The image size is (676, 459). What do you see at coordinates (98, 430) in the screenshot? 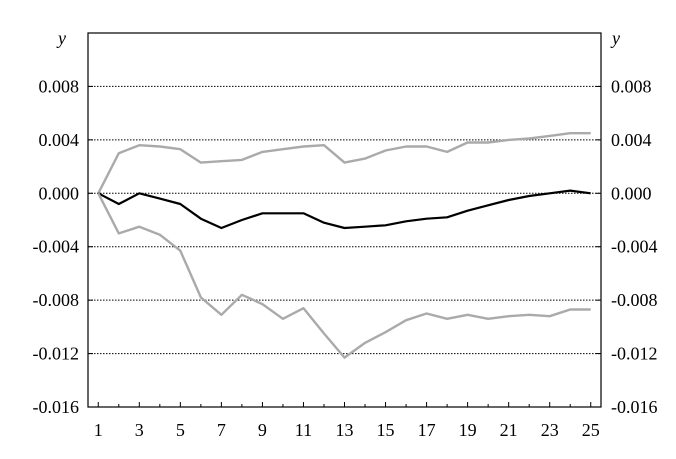
I see `x-tick-label: 1` at bounding box center [98, 430].